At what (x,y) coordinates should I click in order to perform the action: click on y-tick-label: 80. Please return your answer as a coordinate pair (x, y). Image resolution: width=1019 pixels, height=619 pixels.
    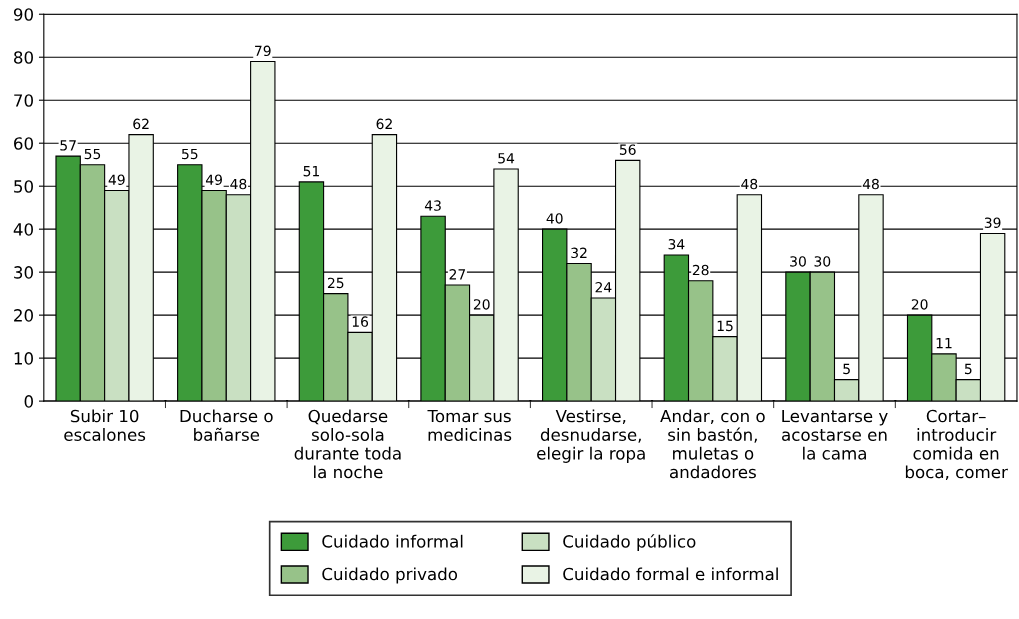
    Looking at the image, I should click on (23, 57).